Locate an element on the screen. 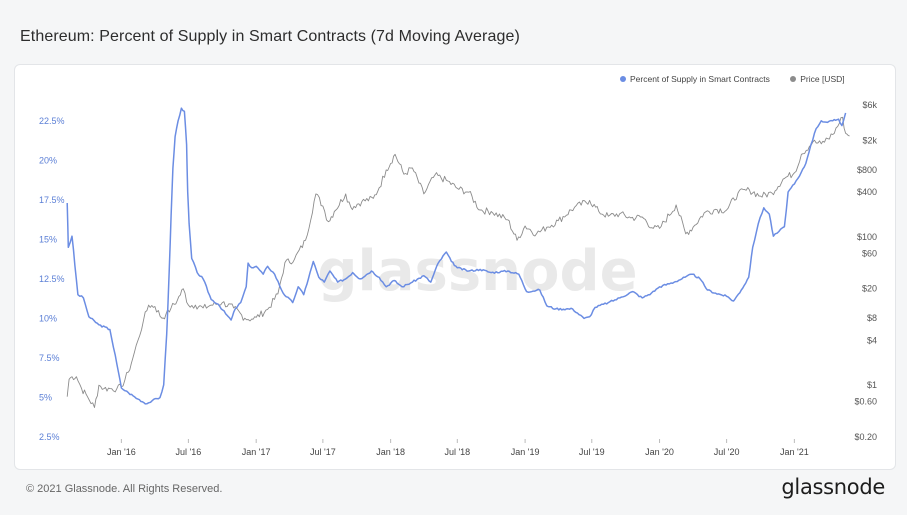 This screenshot has width=907, height=515. y-left-tick-label: 17.5% is located at coordinates (52, 200).